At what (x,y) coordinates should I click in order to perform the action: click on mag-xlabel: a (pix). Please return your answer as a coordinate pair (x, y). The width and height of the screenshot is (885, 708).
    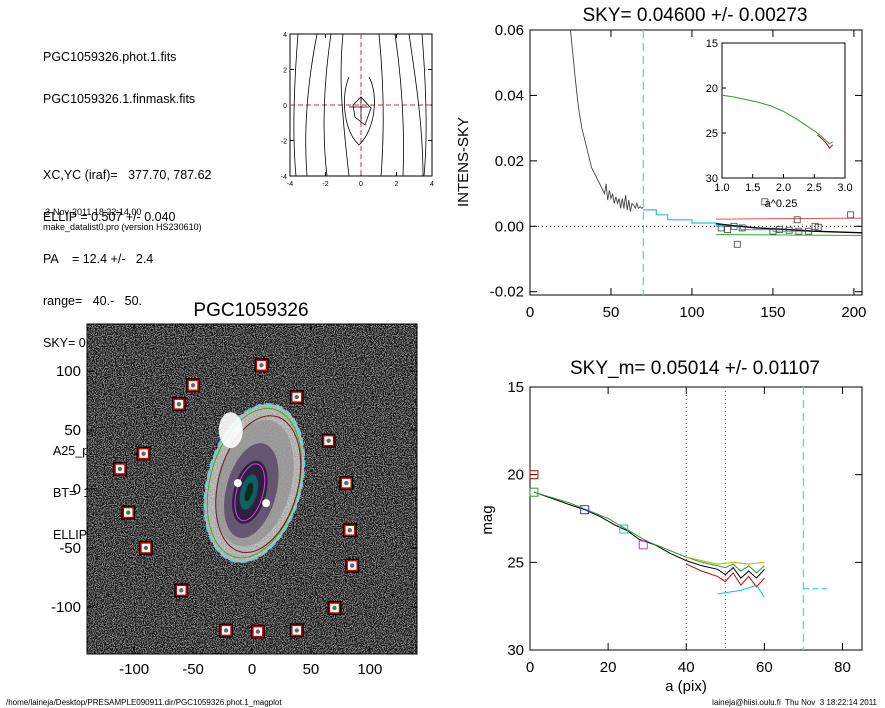
    Looking at the image, I should click on (686, 686).